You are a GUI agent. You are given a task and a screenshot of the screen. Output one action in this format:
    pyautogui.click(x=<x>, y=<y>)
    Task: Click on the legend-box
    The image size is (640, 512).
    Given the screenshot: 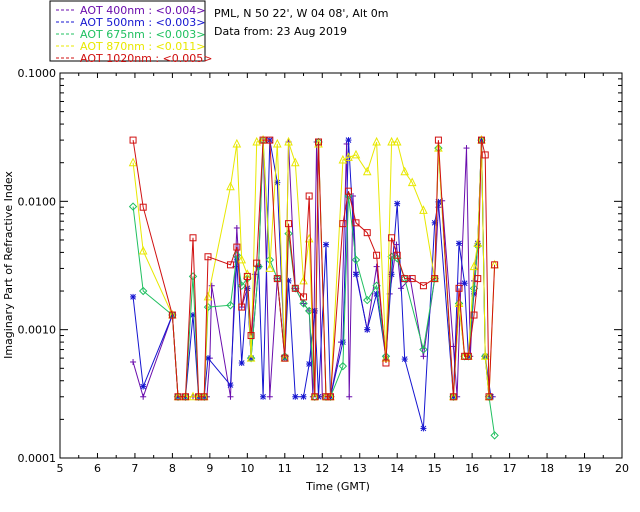 What is the action you would take?
    pyautogui.click(x=127, y=31)
    